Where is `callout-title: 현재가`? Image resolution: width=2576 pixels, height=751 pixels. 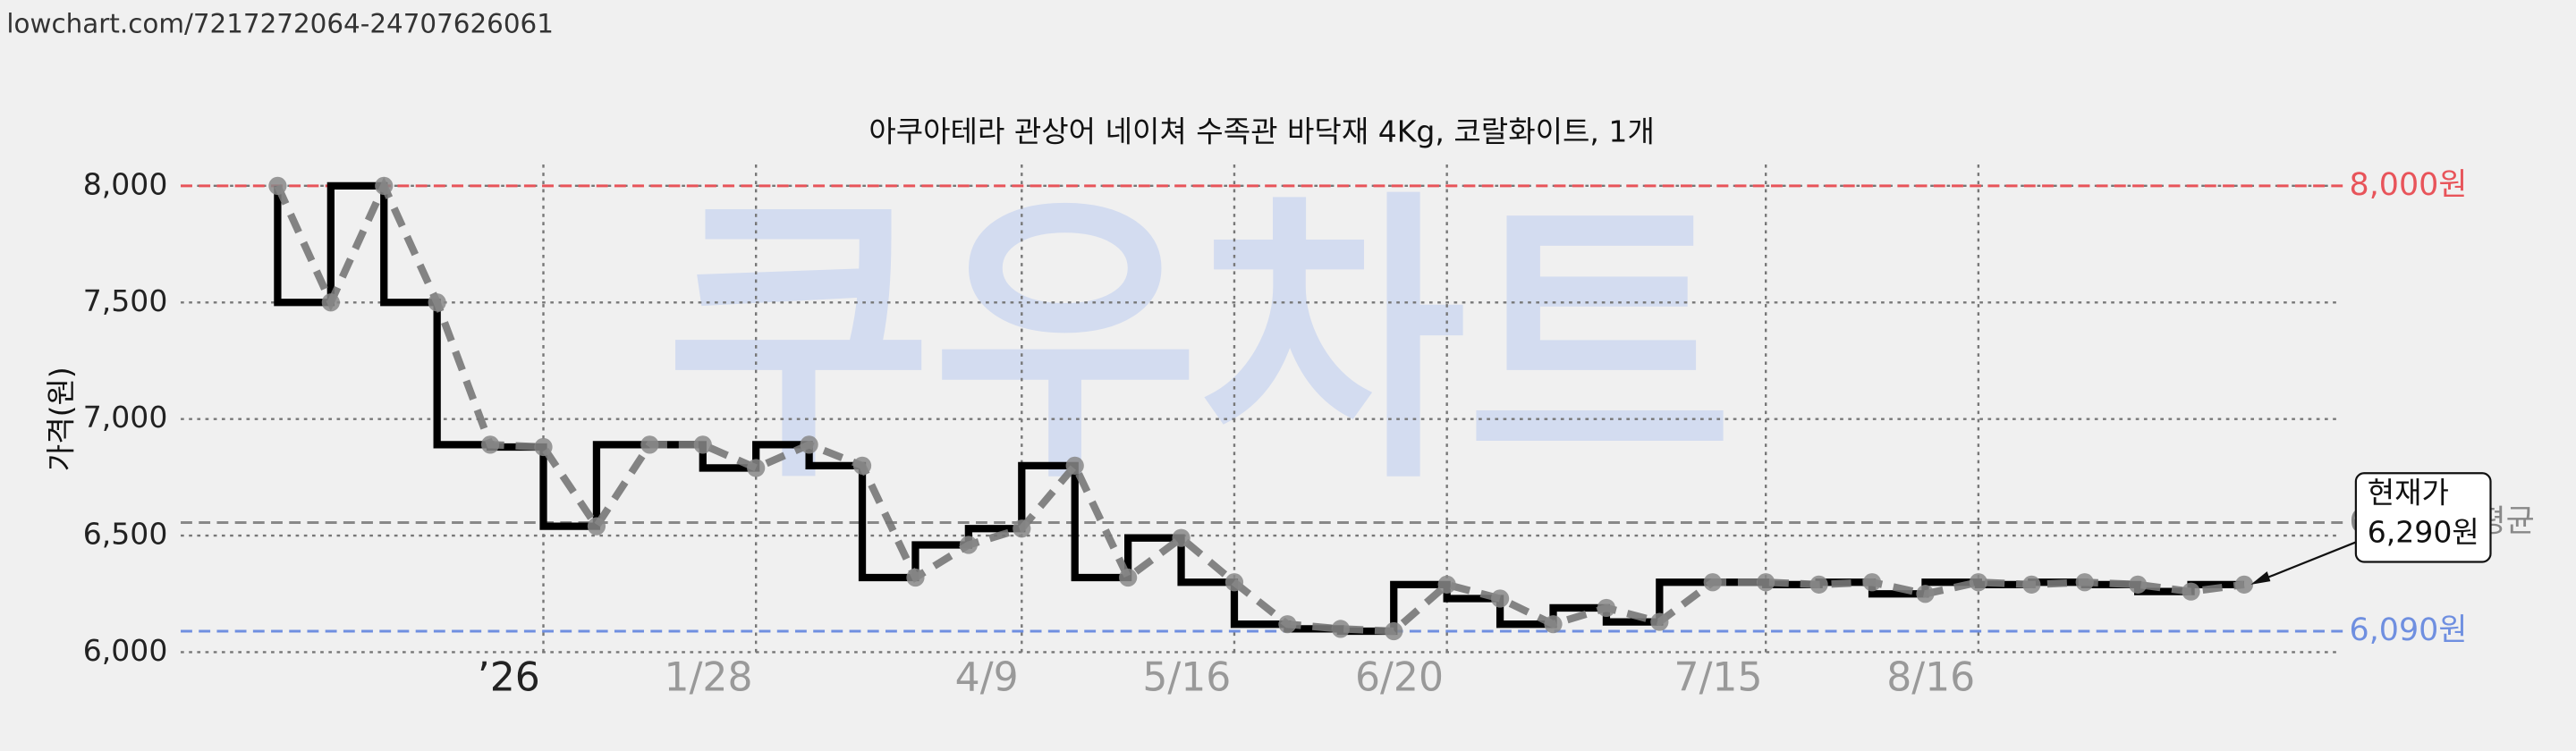
callout-title: 현재가 is located at coordinates (2408, 493).